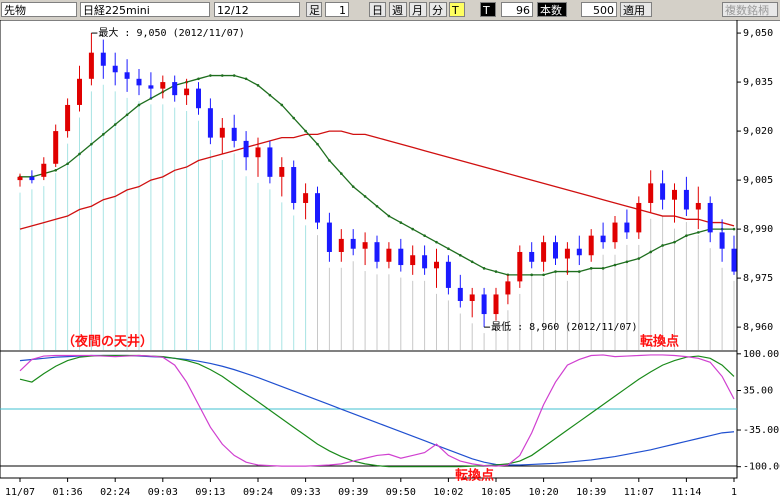 This screenshot has height=500, width=780. What do you see at coordinates (544, 492) in the screenshot?
I see `x-tick-label: 10:20` at bounding box center [544, 492].